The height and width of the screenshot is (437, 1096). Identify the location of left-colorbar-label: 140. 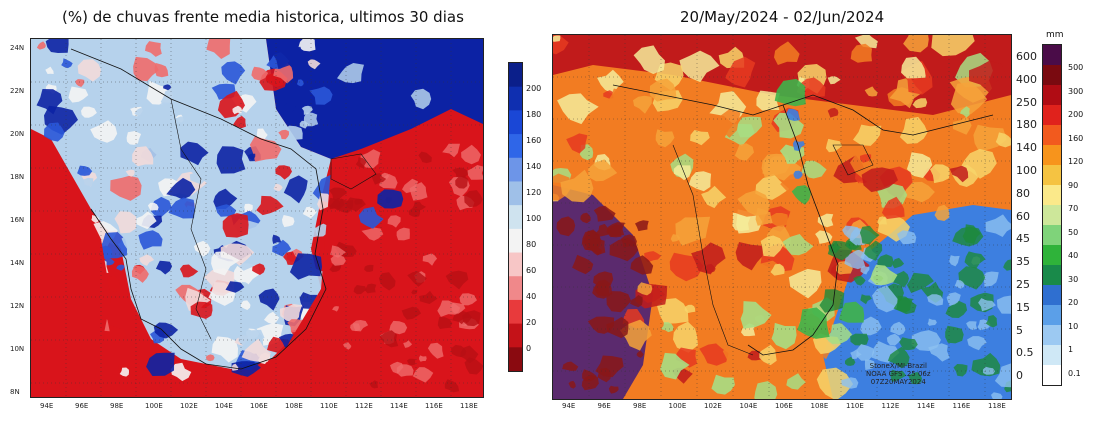
(534, 166).